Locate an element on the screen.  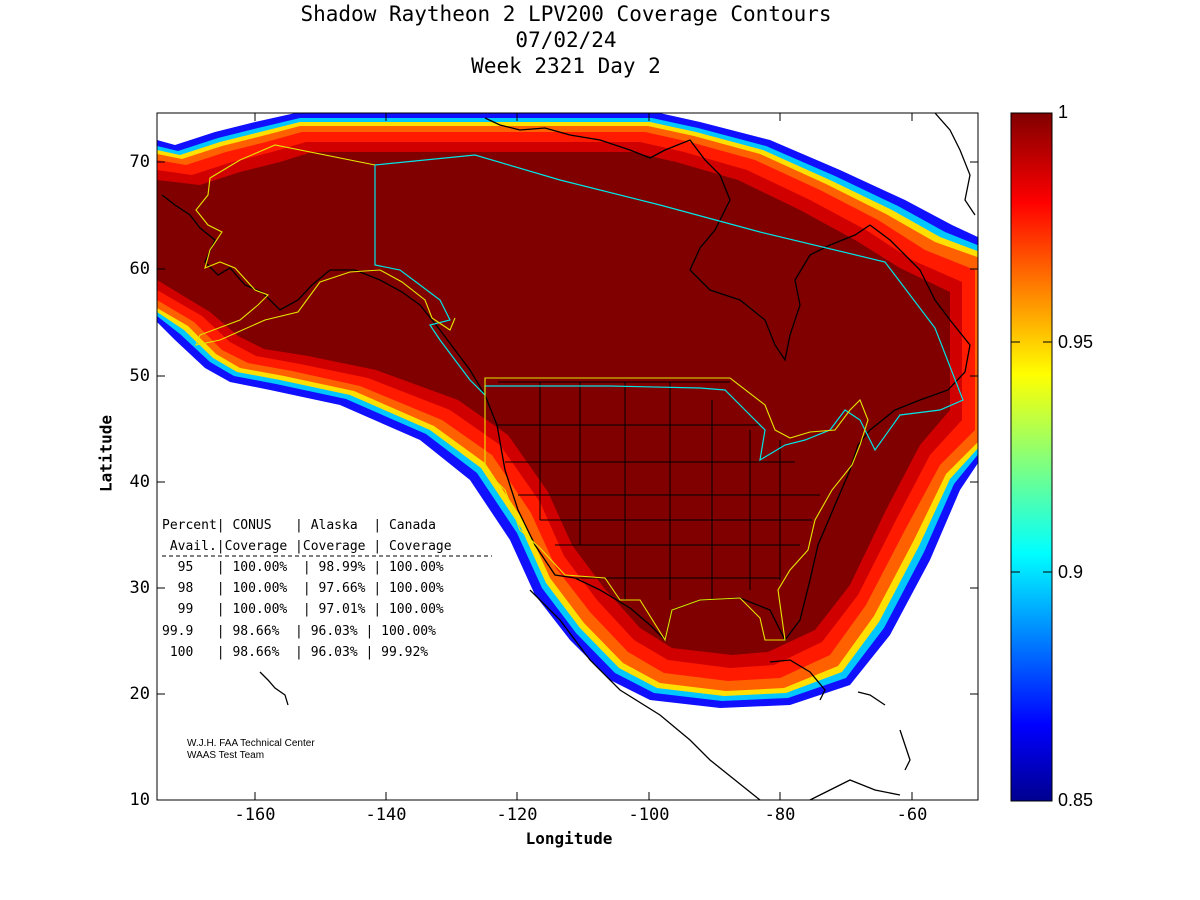
y-tick-label: 60 is located at coordinates (139, 269).